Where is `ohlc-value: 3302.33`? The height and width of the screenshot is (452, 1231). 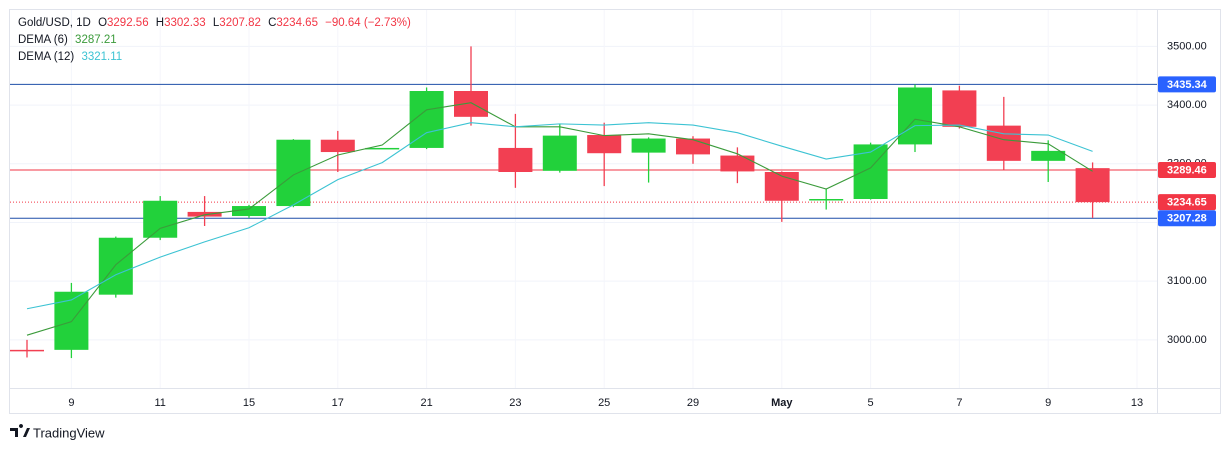 ohlc-value: 3302.33 is located at coordinates (185, 23).